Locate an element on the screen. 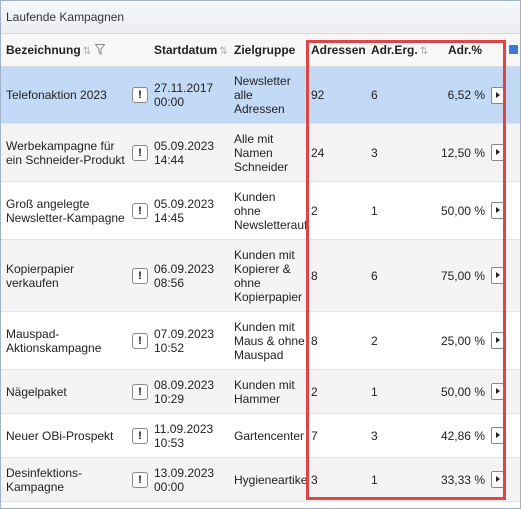 This screenshot has height=509, width=521. column-label-adressen: Adressen is located at coordinates (338, 50).